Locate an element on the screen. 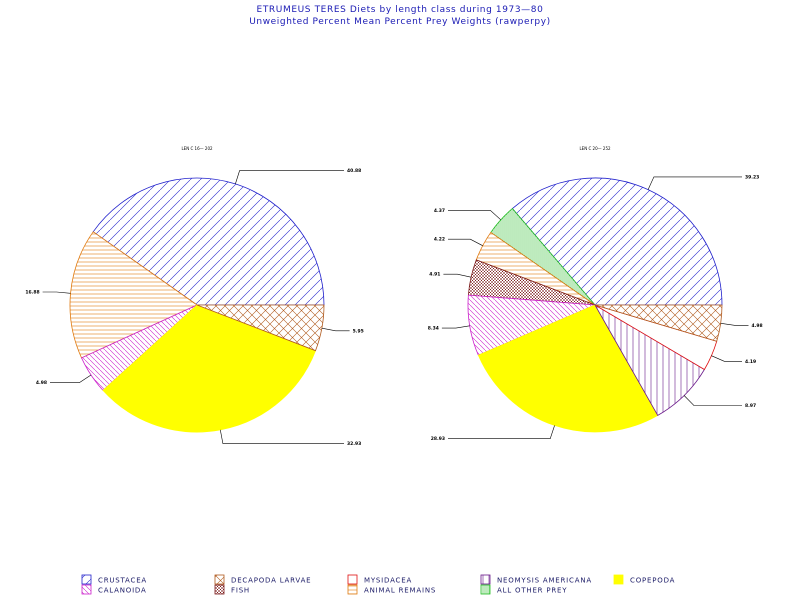 The height and width of the screenshot is (600, 800). slice-value-label: 8.34 is located at coordinates (433, 329).